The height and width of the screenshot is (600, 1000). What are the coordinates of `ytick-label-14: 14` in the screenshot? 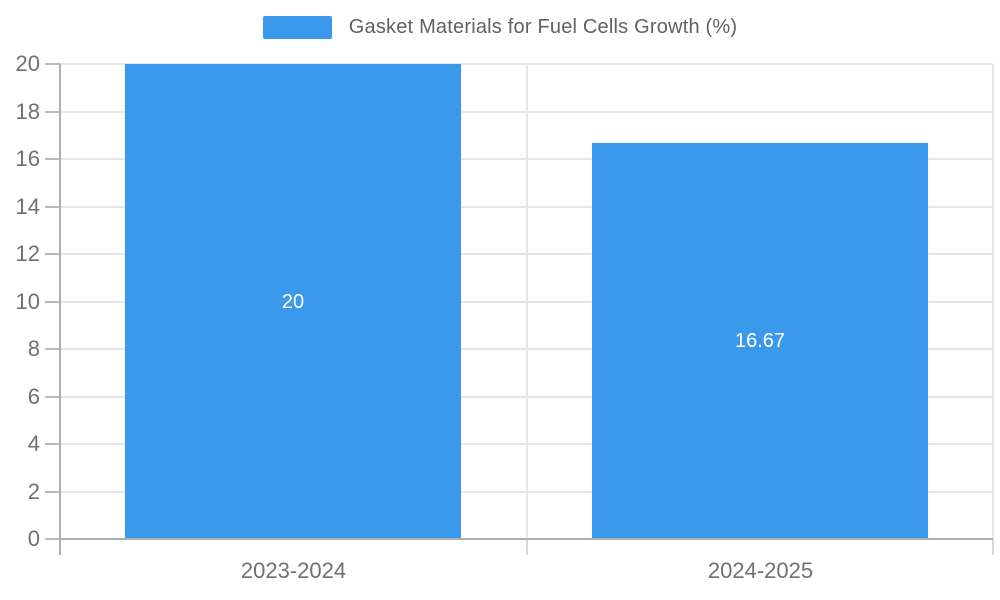 It's located at (27, 206).